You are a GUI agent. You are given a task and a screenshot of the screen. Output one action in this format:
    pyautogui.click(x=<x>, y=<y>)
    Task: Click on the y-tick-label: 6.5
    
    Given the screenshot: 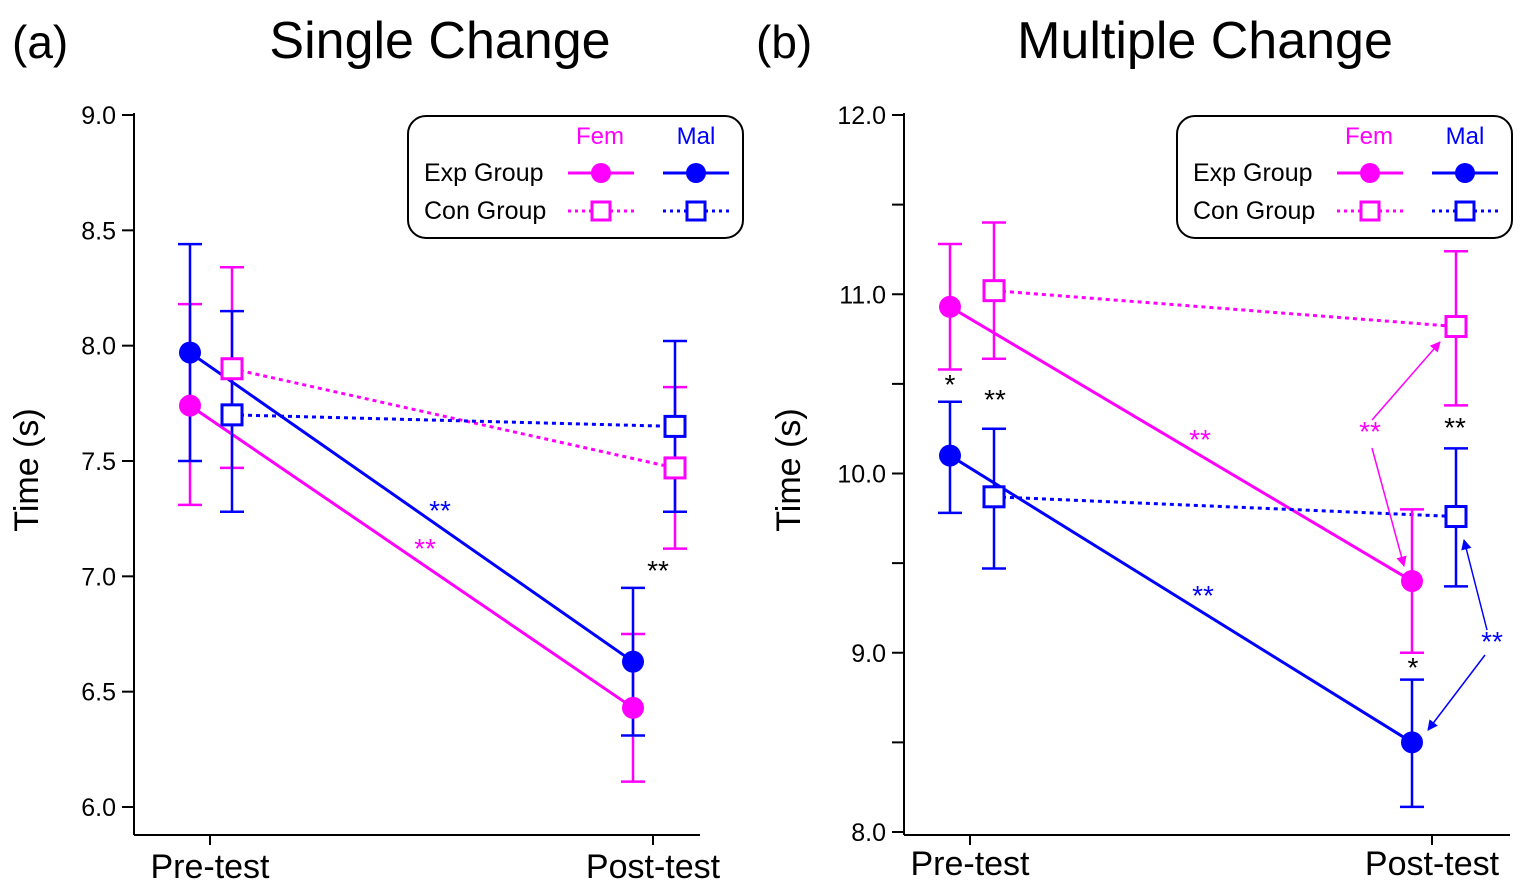 What is the action you would take?
    pyautogui.click(x=98, y=693)
    